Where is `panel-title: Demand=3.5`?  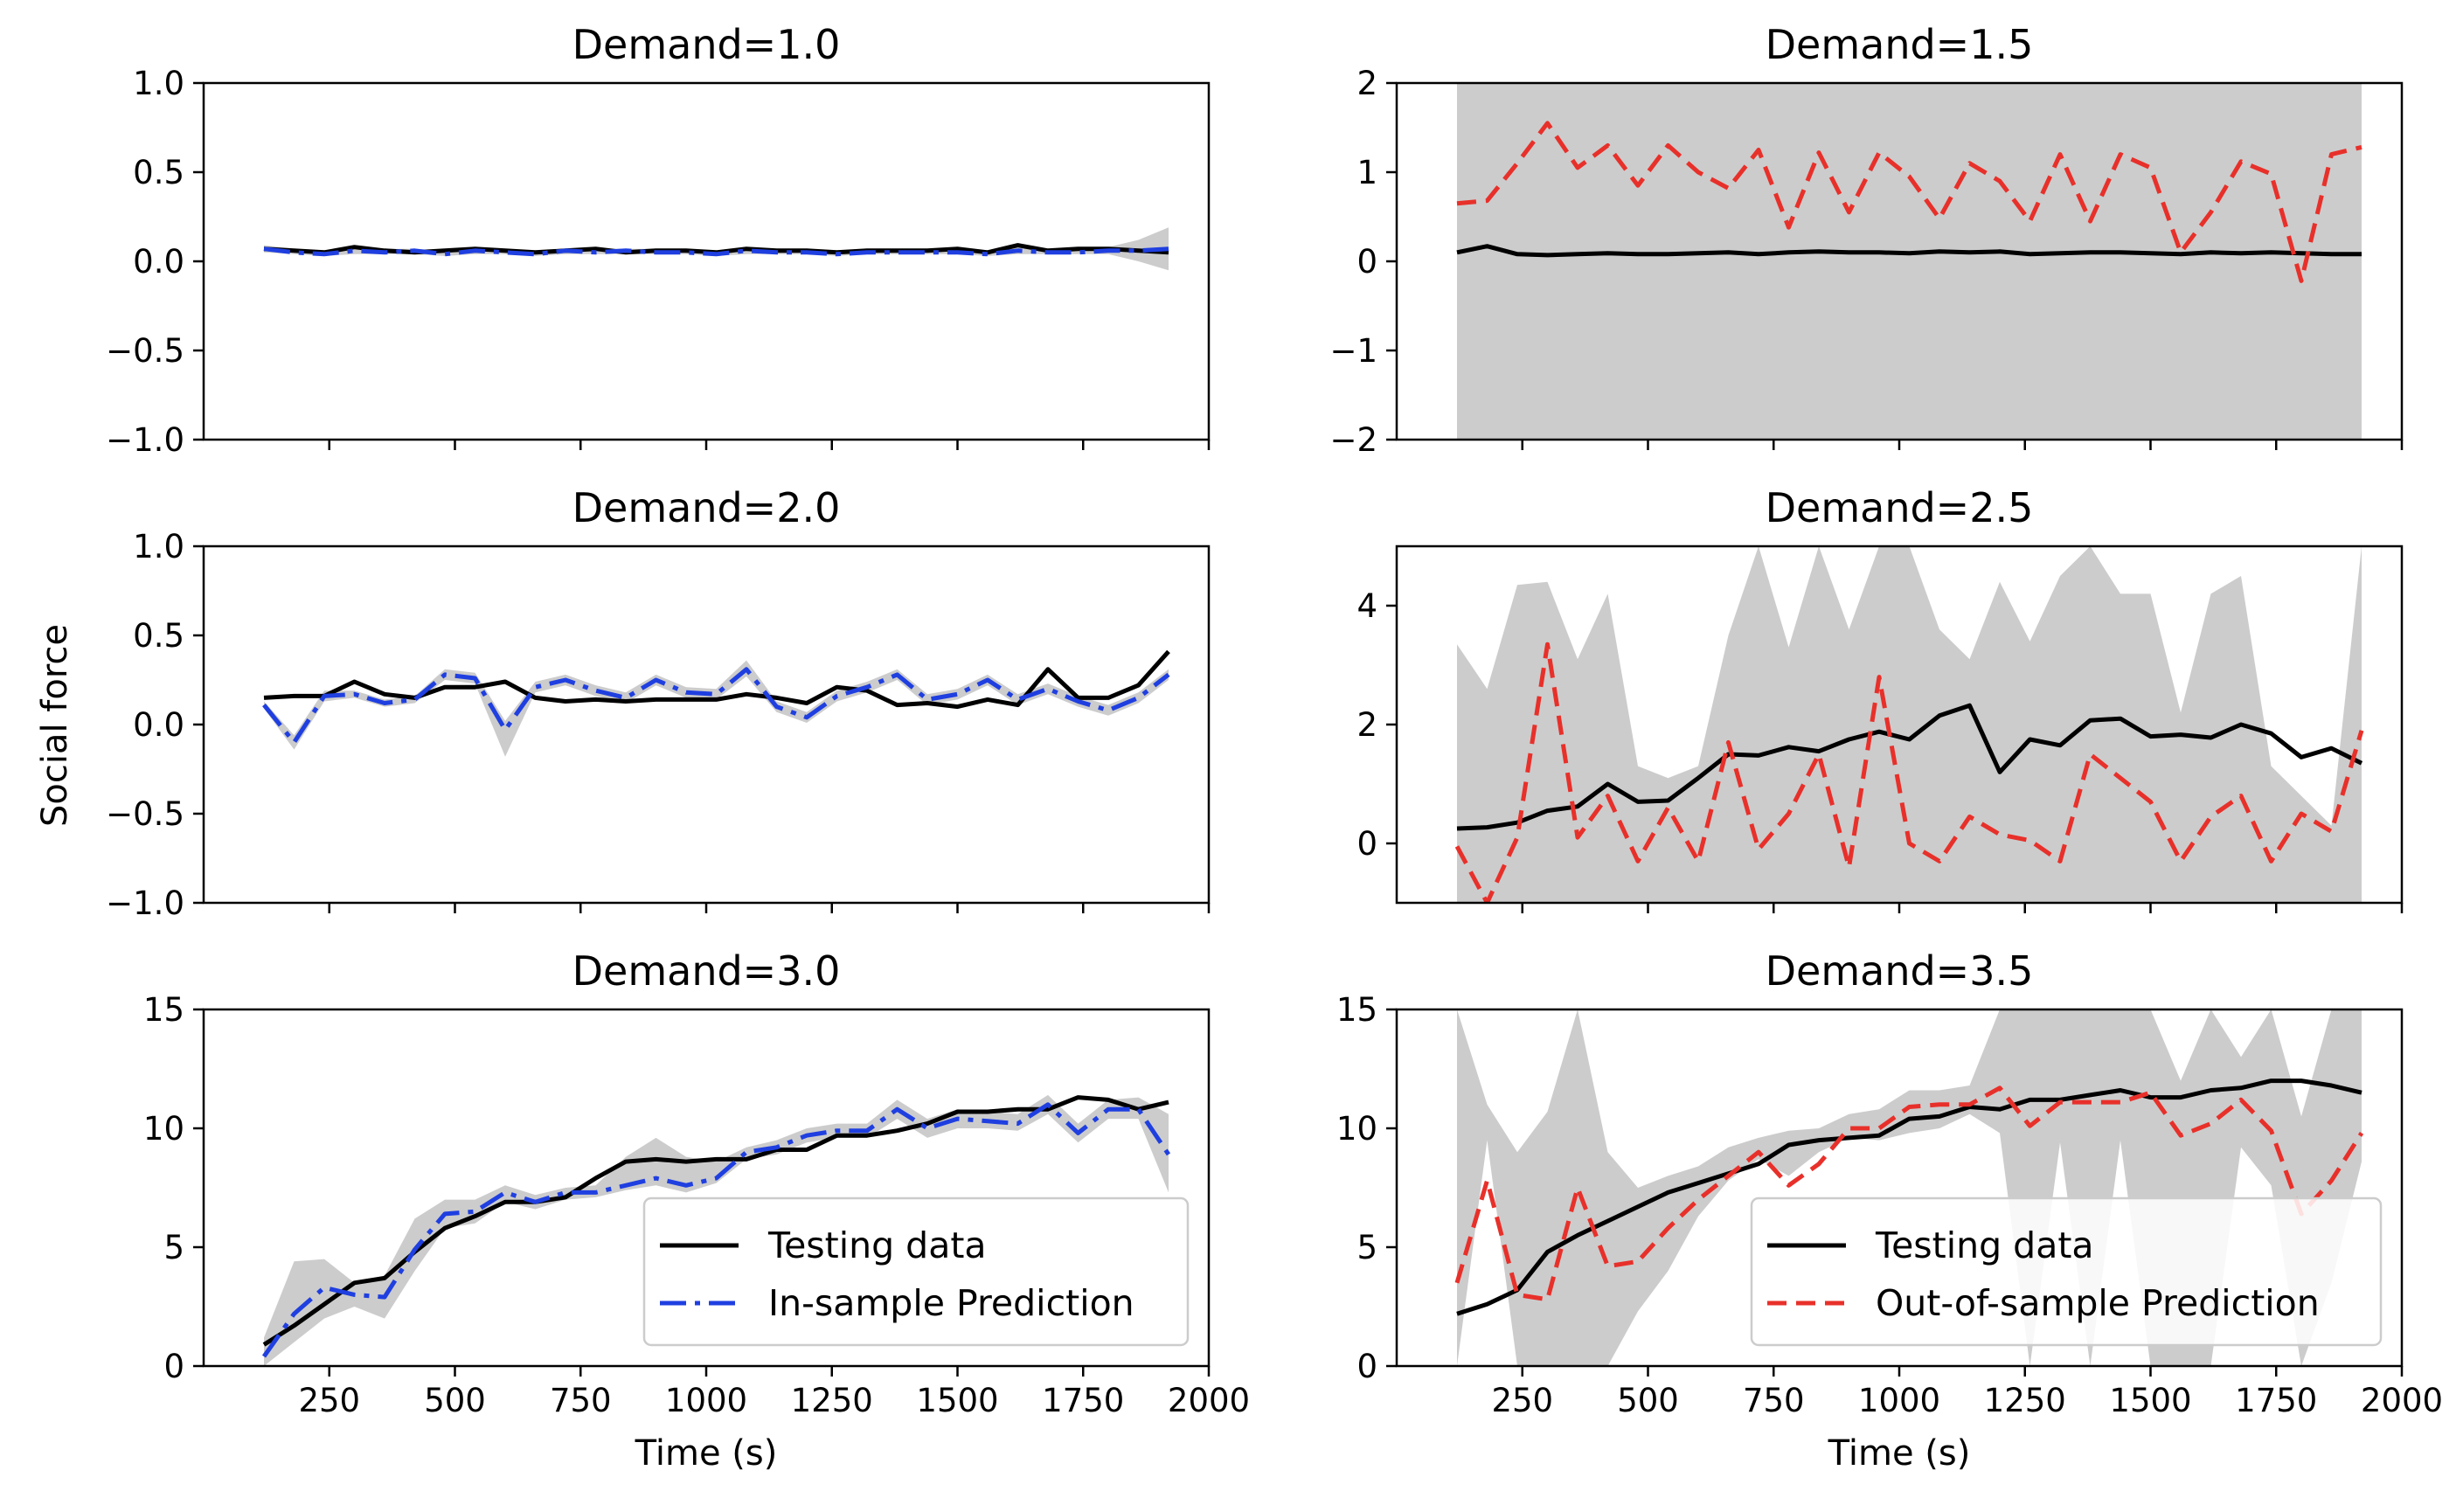 panel-title: Demand=3.5 is located at coordinates (1900, 971).